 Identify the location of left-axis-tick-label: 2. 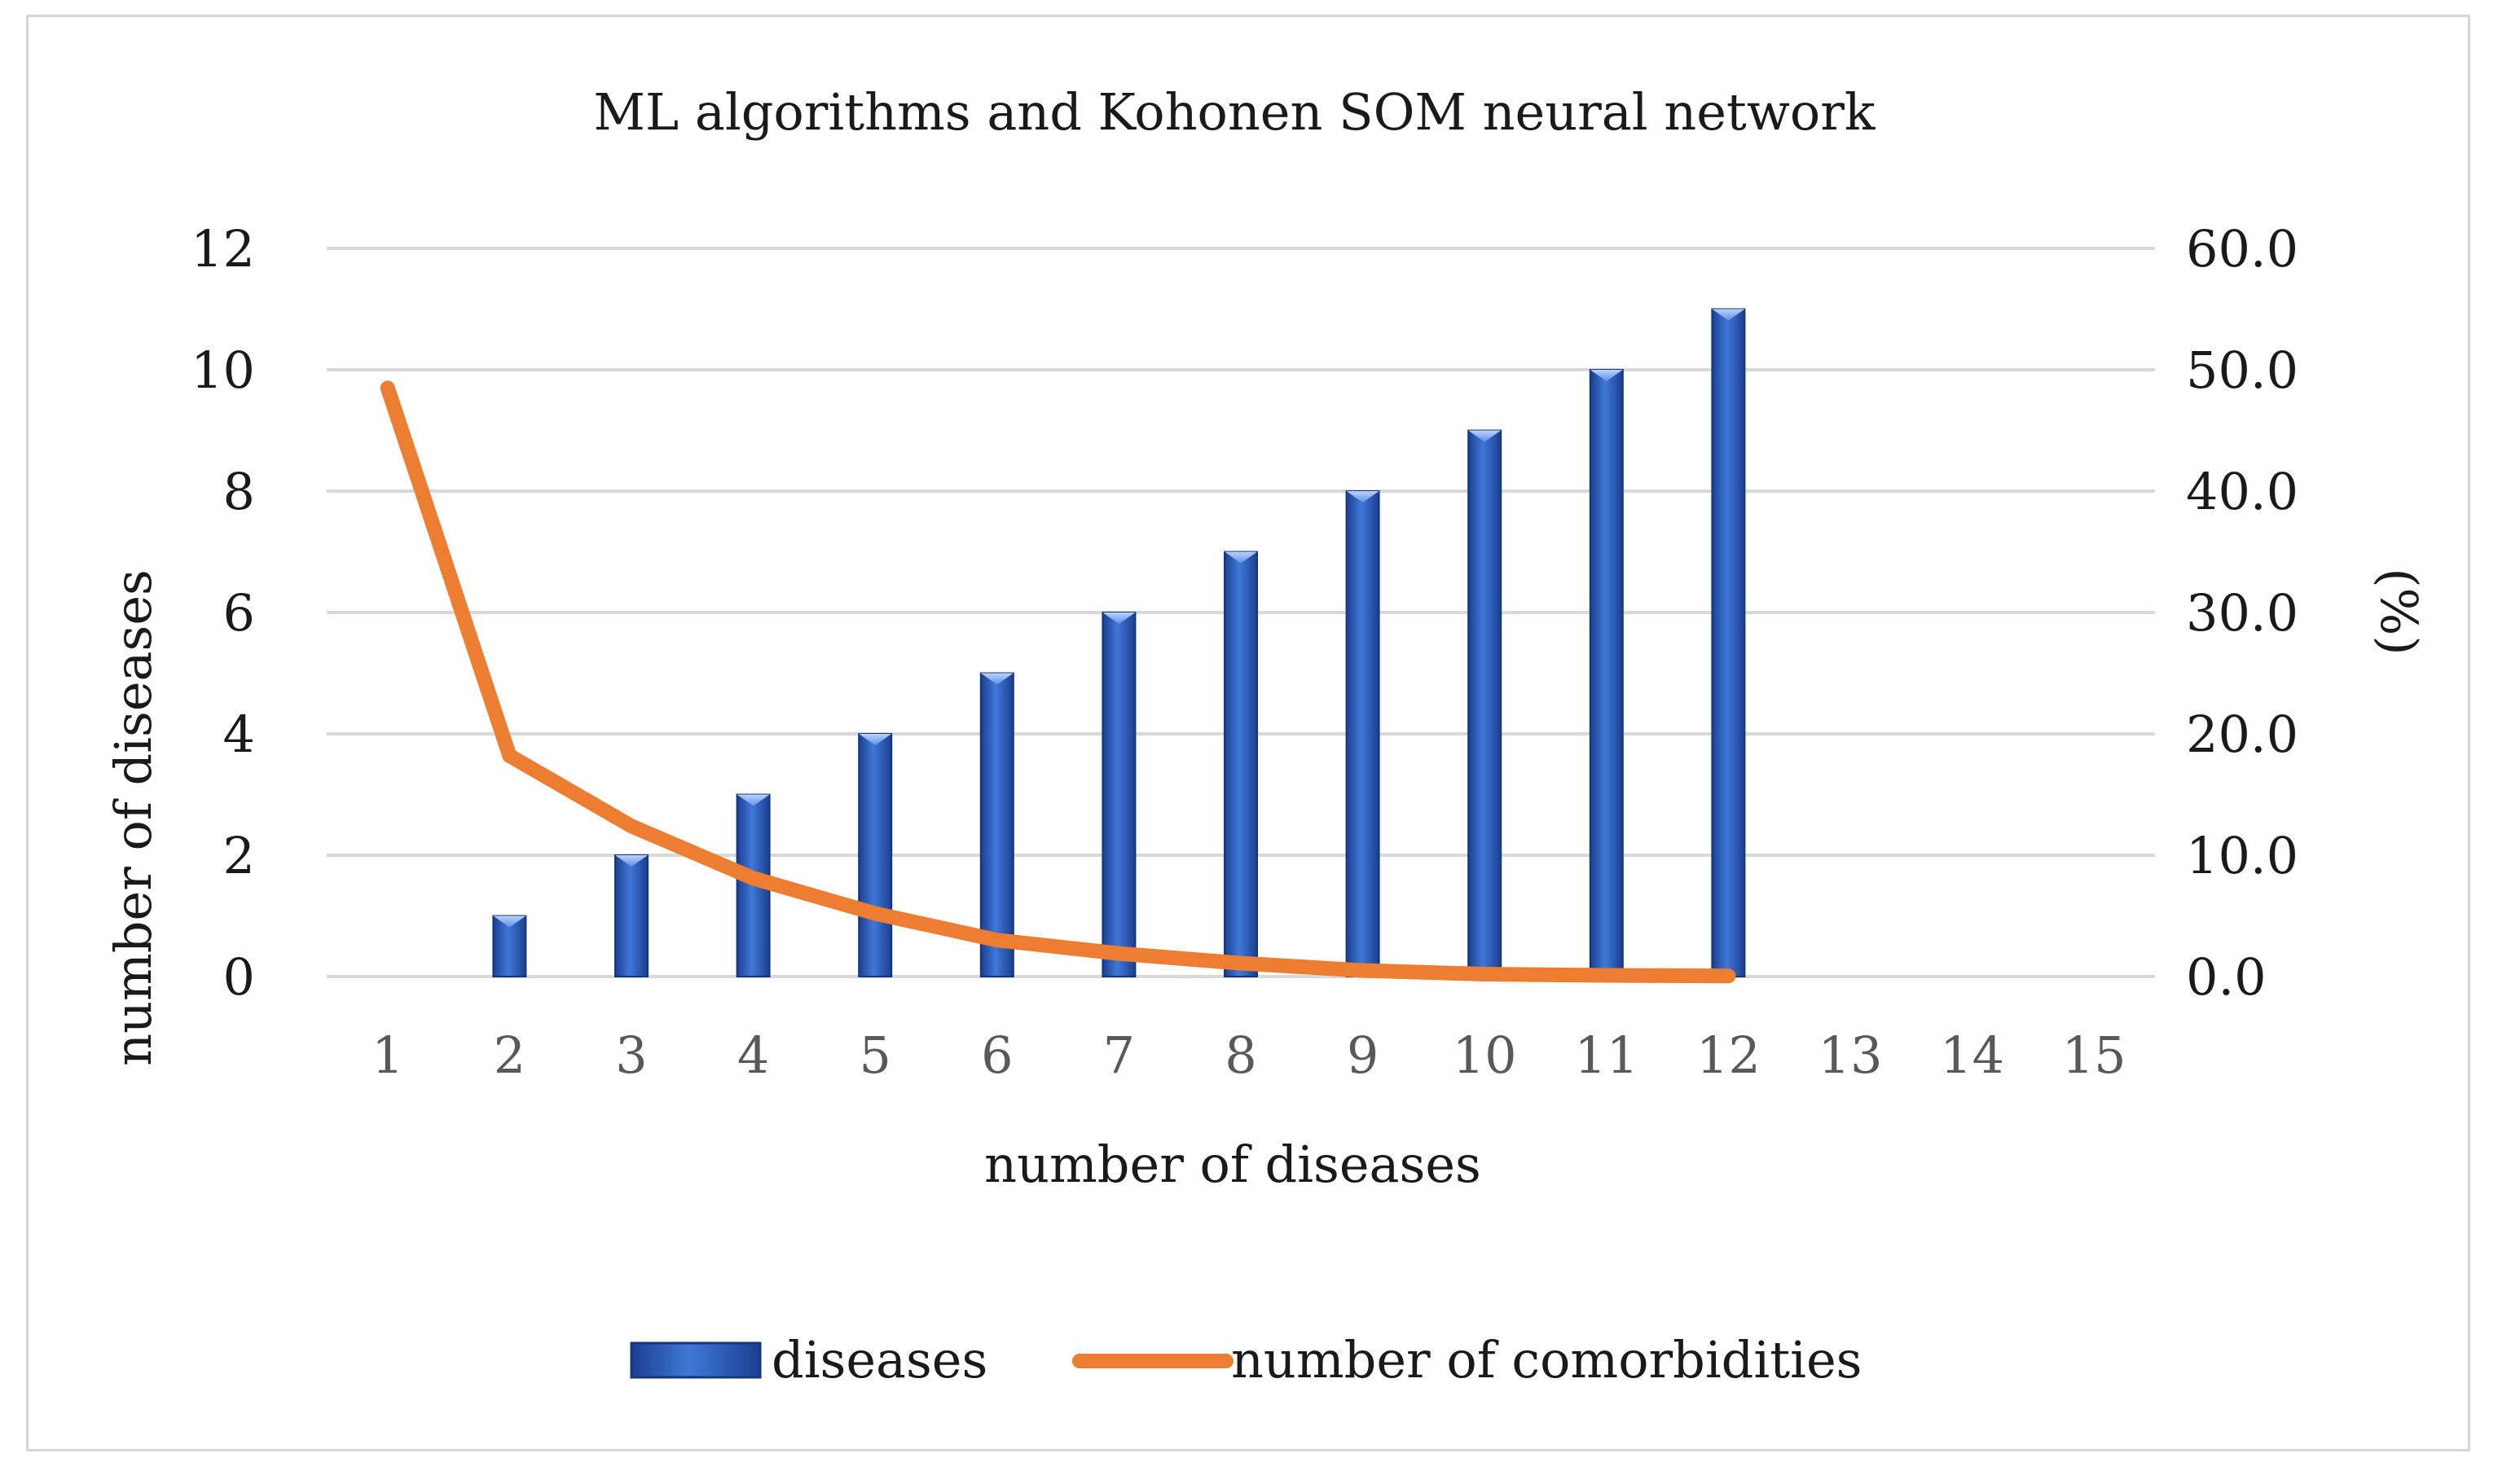
(239, 855).